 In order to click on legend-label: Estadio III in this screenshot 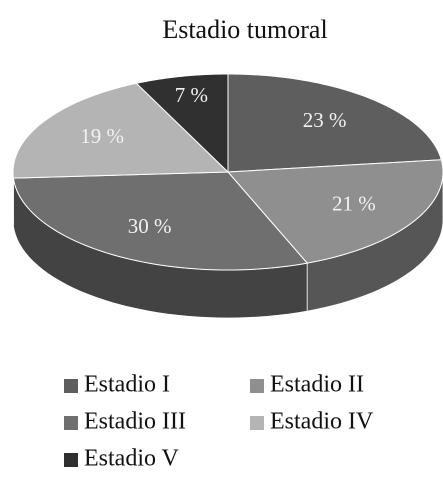, I will do `click(135, 422)`.